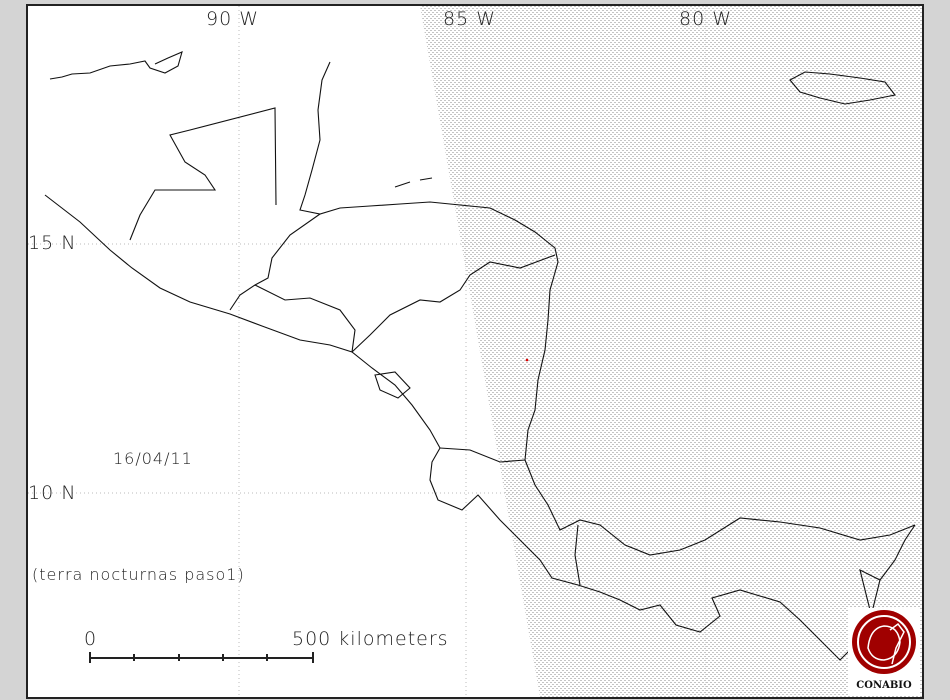 The image size is (950, 700). I want to click on conabio-logo: CONABIO, so click(884, 652).